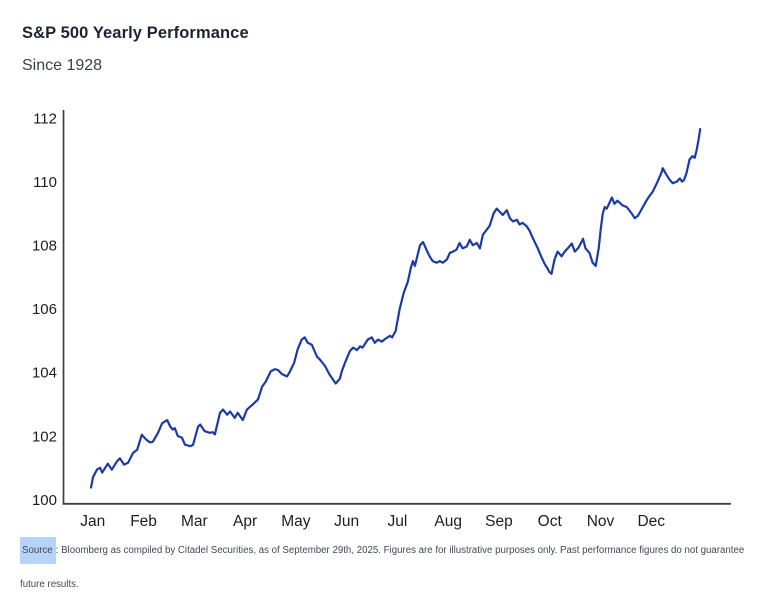 This screenshot has width=781, height=612. Describe the element at coordinates (44, 500) in the screenshot. I see `y-tick-label: 100` at that location.